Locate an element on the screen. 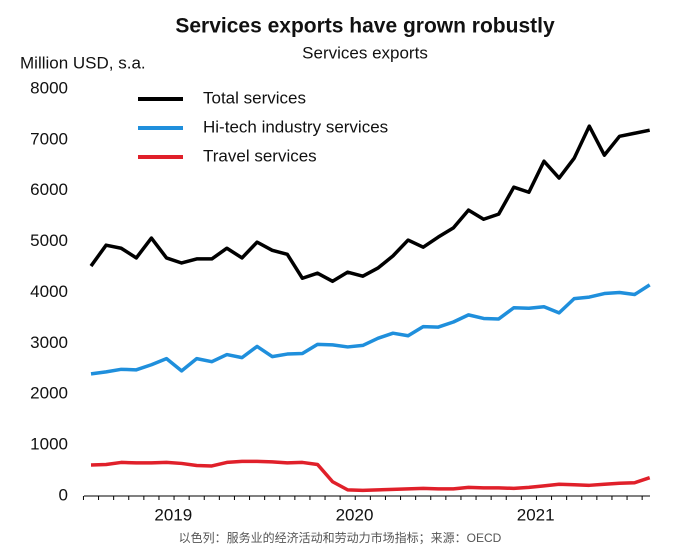 The height and width of the screenshot is (551, 679). chart-subtitle: Services exports is located at coordinates (365, 52).